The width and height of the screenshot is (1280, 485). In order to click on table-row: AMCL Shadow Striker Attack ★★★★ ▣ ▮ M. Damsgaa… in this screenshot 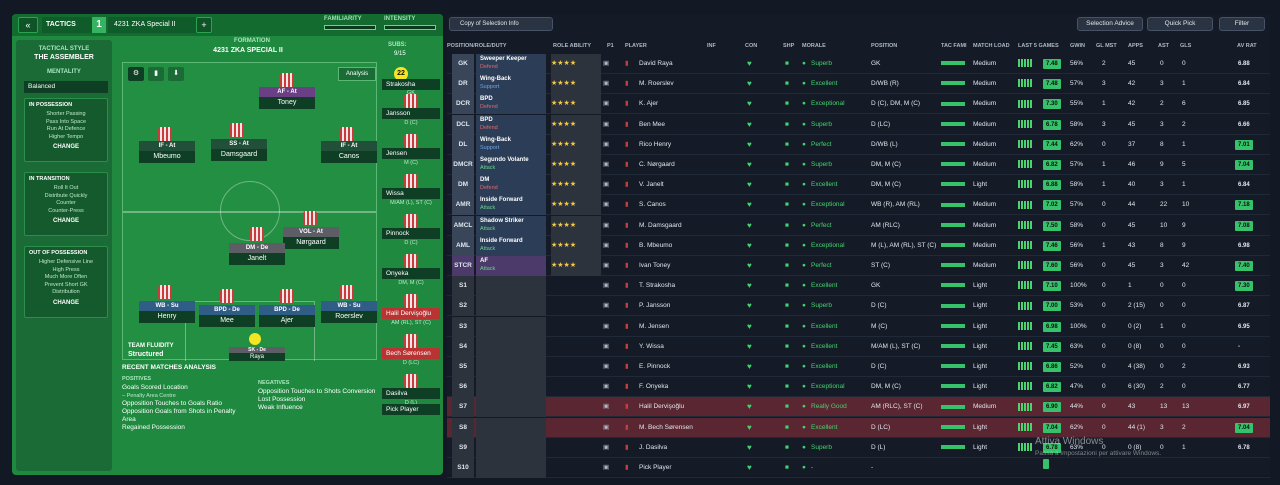, I will do `click(858, 225)`.